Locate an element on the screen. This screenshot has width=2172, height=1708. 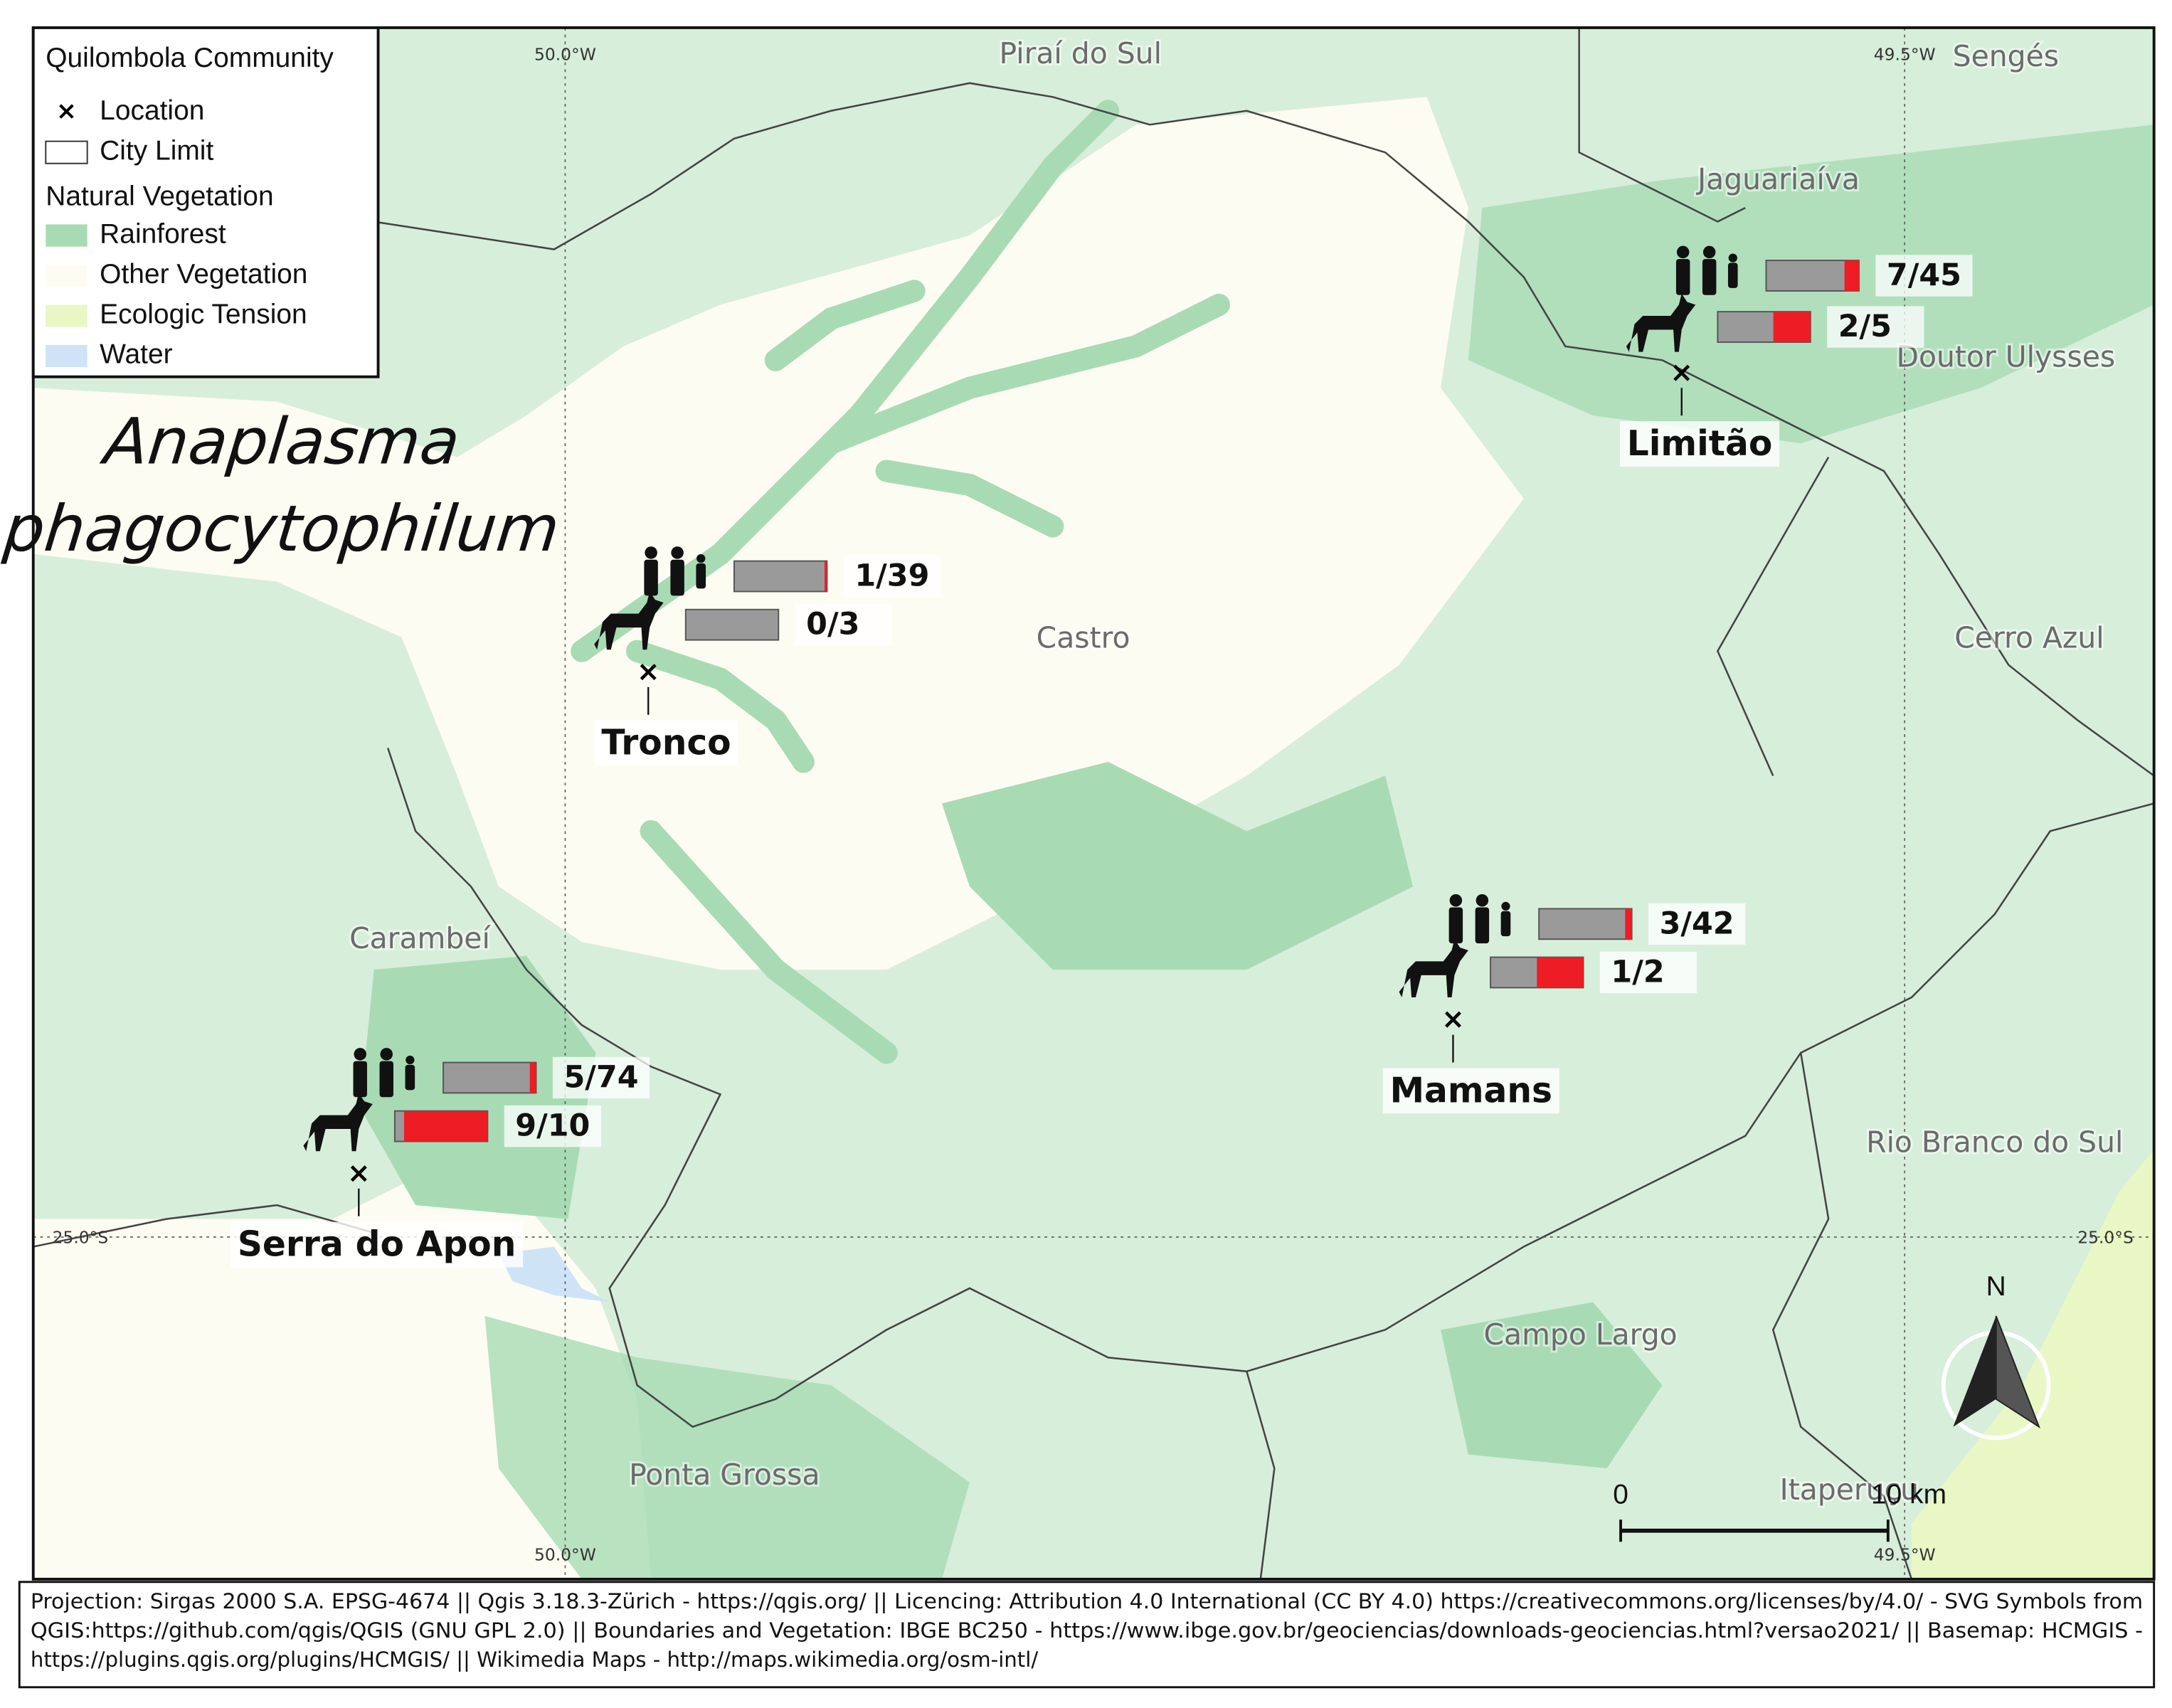
legend-label: Other Vegetation is located at coordinates (204, 274).